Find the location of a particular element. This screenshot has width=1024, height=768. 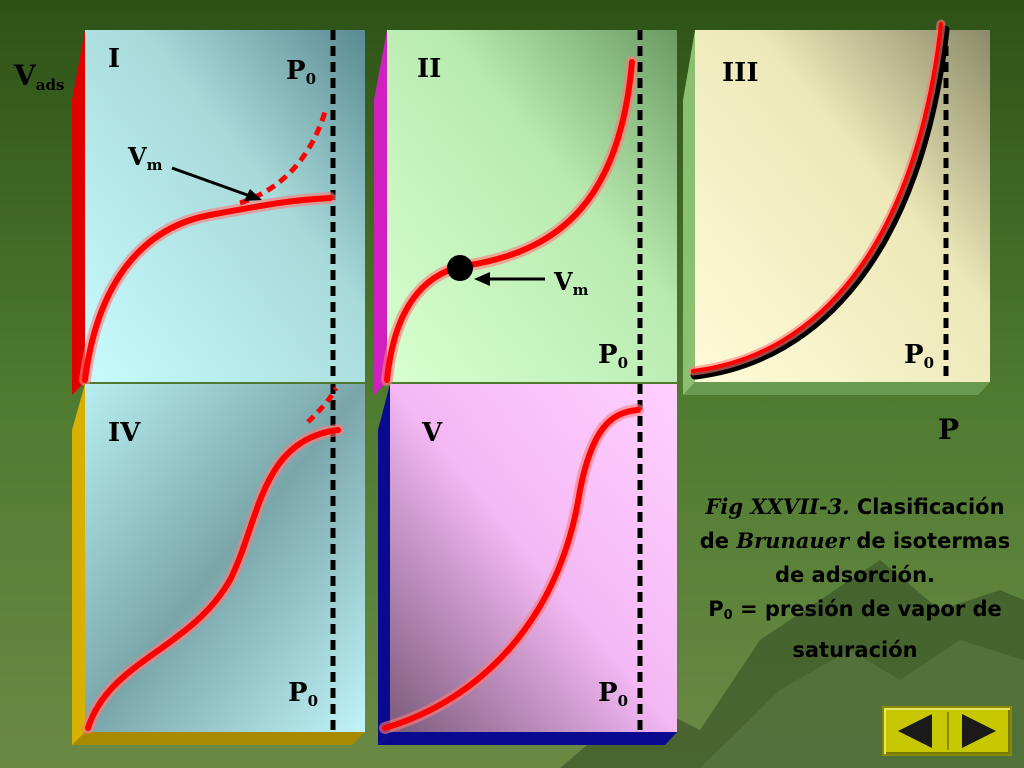

panel-V-background is located at coordinates (533, 558).